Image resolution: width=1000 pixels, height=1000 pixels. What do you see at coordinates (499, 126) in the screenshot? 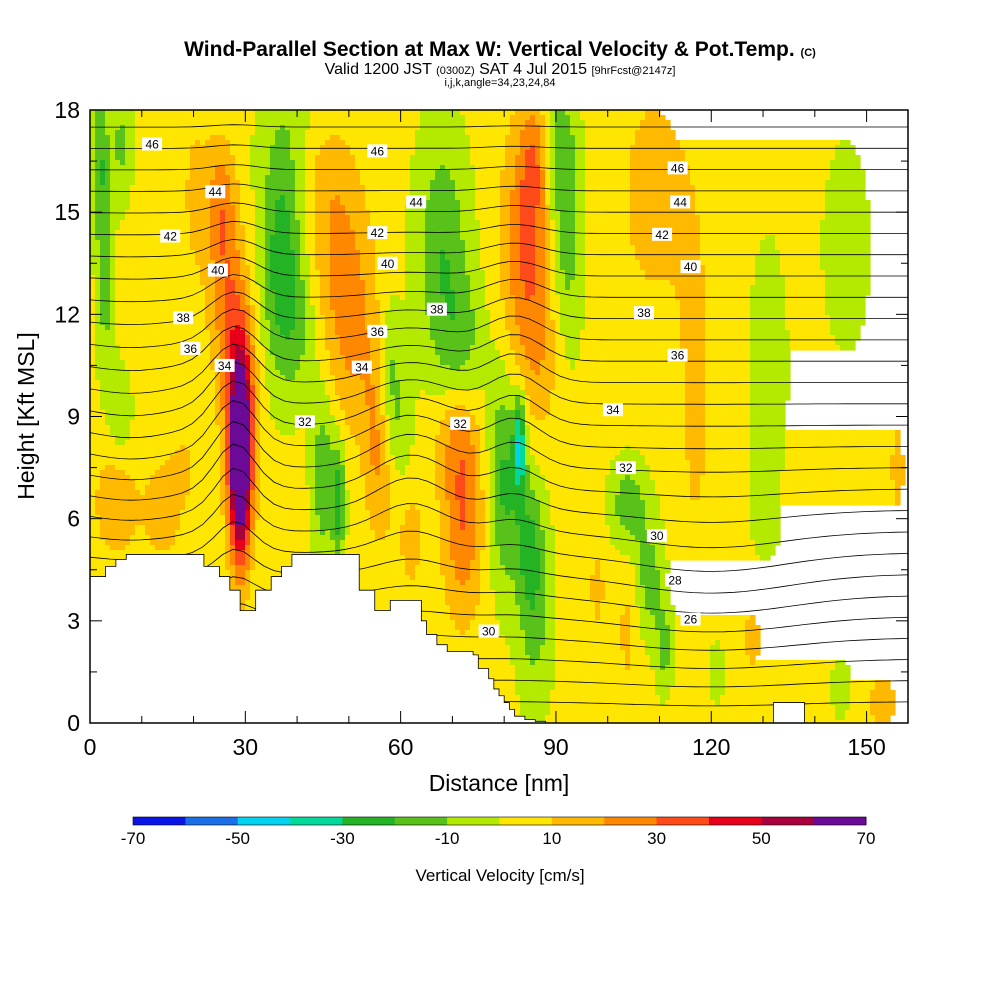
I see `theta-contour` at bounding box center [499, 126].